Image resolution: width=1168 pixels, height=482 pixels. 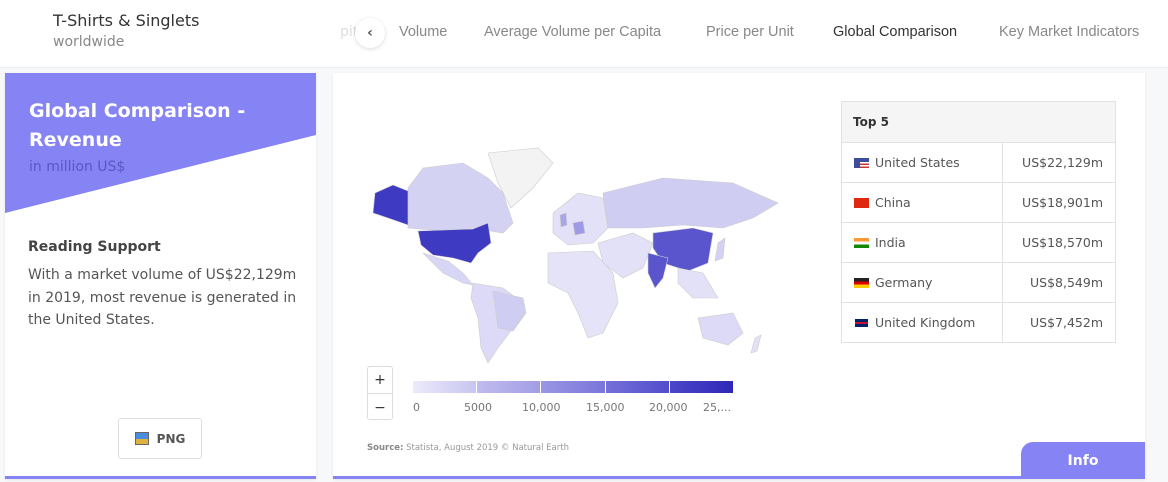 What do you see at coordinates (895, 32) in the screenshot?
I see `tab-global-comparison: Global Comparison` at bounding box center [895, 32].